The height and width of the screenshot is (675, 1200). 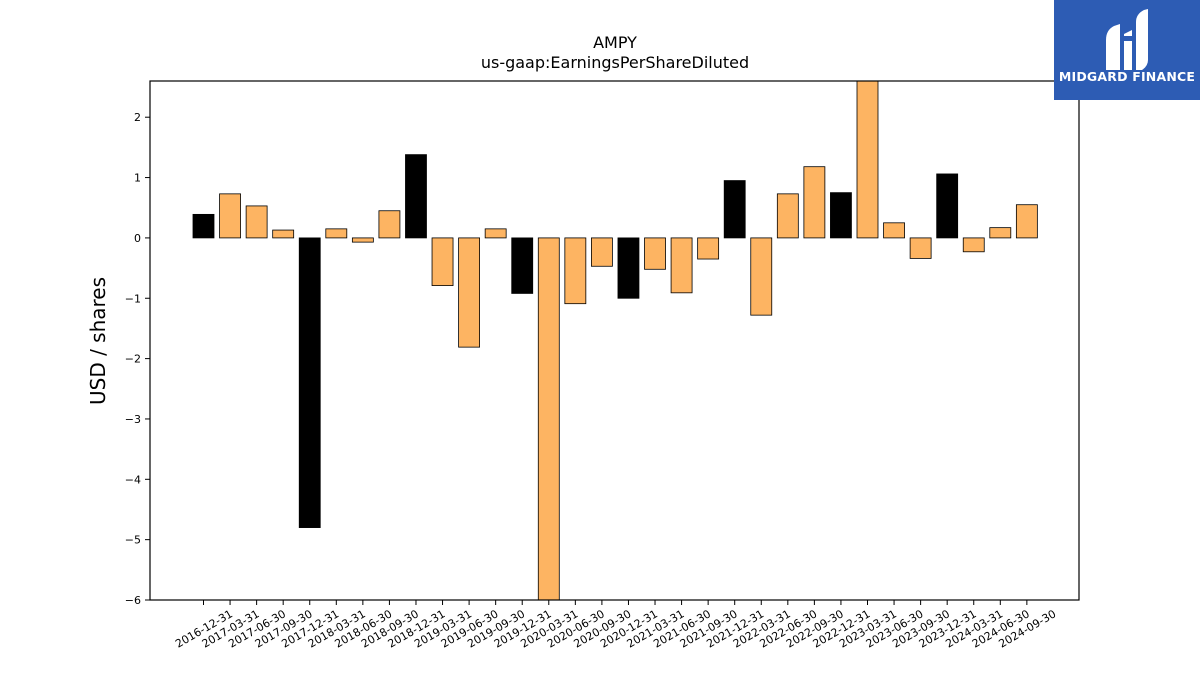 I want to click on midgard-logo-mark-icon, so click(x=1127, y=39).